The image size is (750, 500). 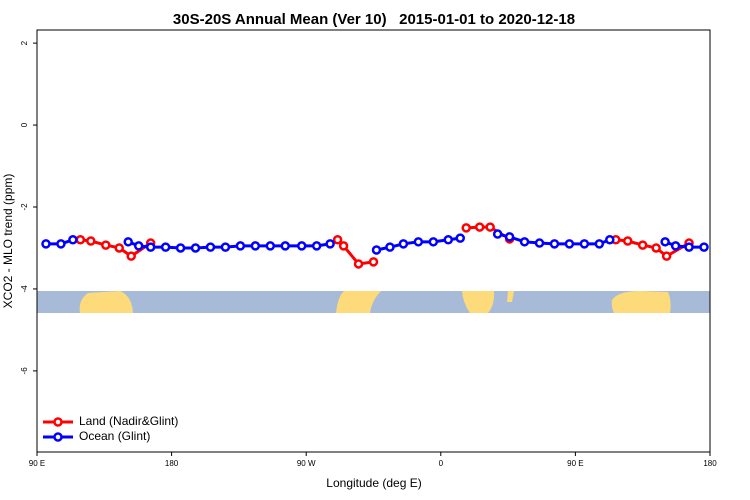 What do you see at coordinates (306, 463) in the screenshot?
I see `x-tick-label: 90 W` at bounding box center [306, 463].